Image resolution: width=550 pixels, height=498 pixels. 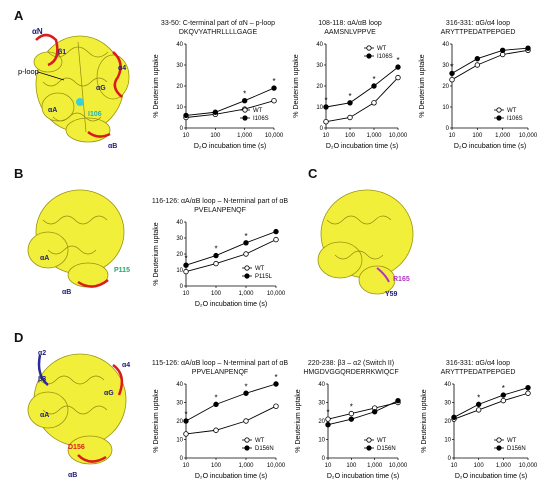 I want to click on a2-ytick-label: 30, so click(x=319, y=66).